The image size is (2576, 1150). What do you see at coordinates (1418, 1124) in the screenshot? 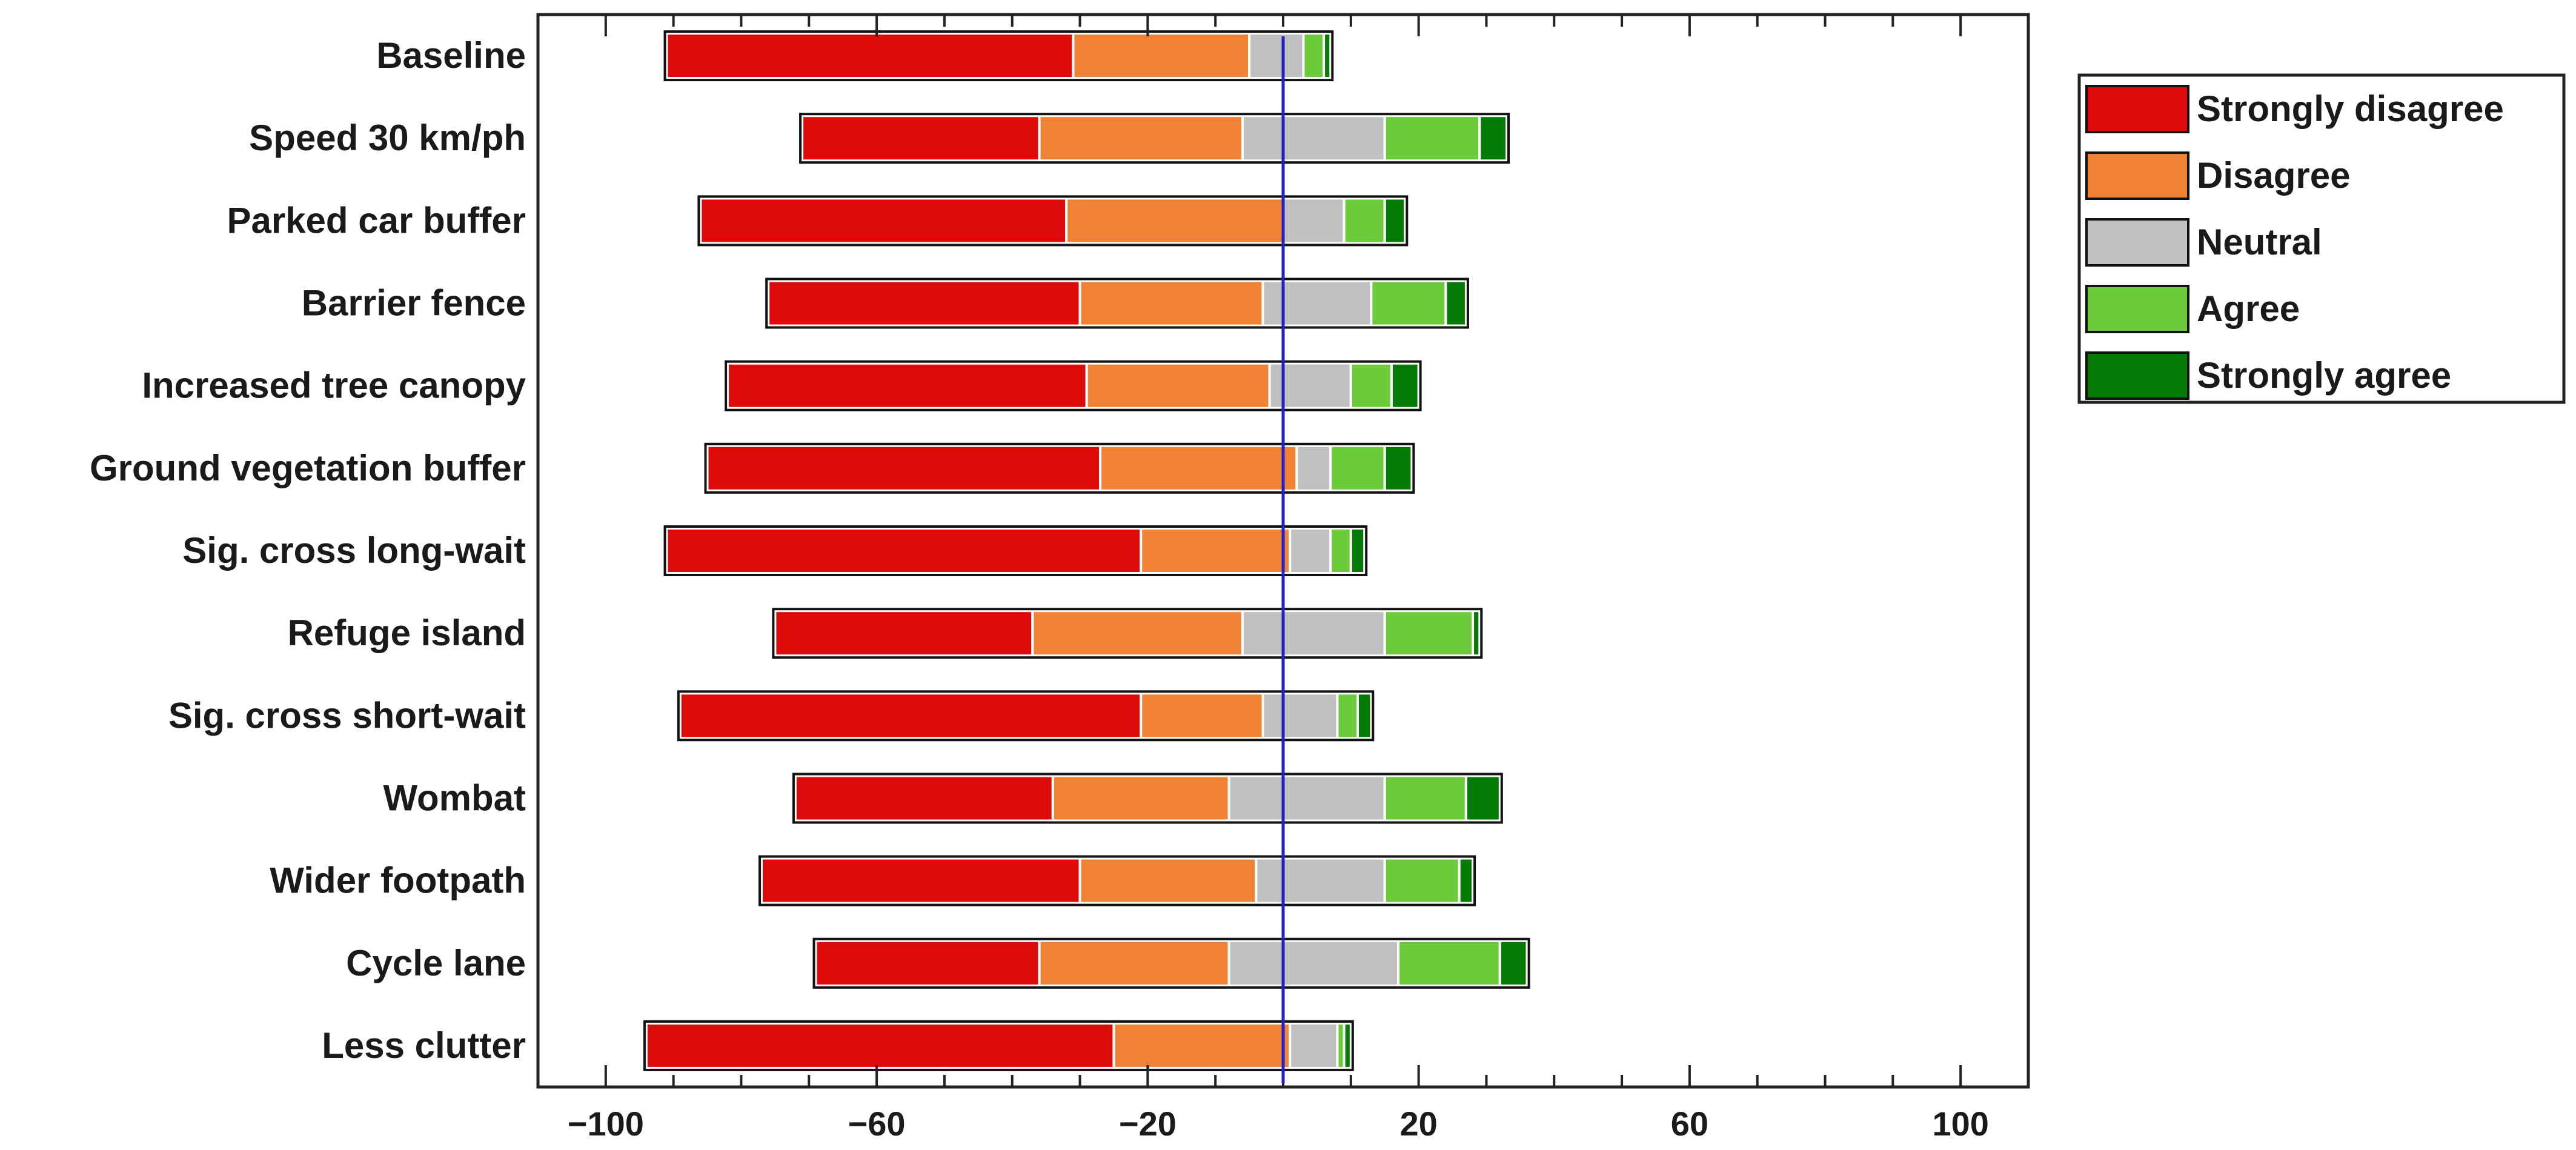
I see `x-tick-label: 20` at bounding box center [1418, 1124].